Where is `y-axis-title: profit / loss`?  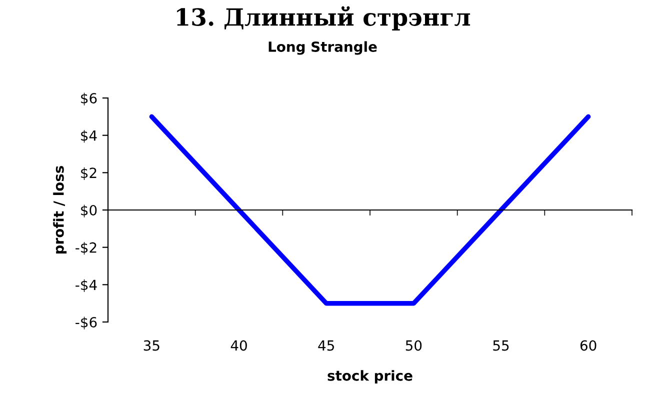 y-axis-title: profit / loss is located at coordinates (60, 210).